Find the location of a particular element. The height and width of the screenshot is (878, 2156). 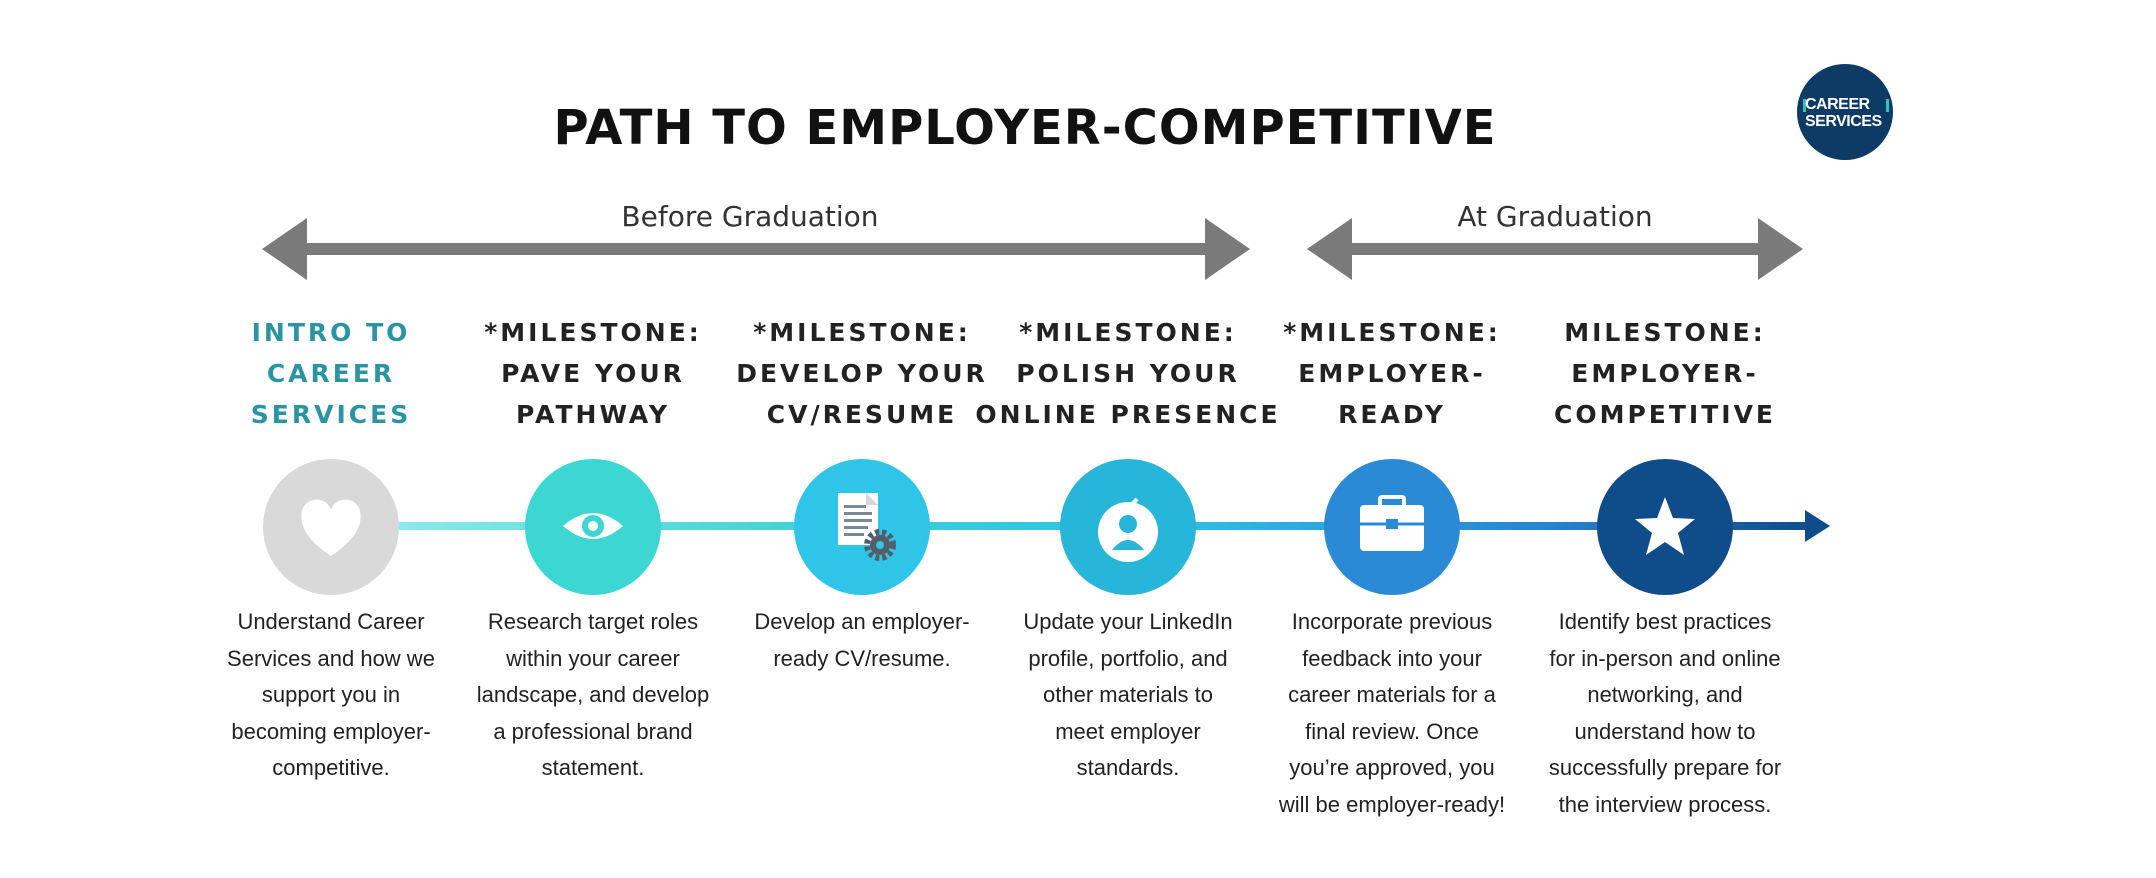

heading-line: PAVE YOUR is located at coordinates (593, 373).